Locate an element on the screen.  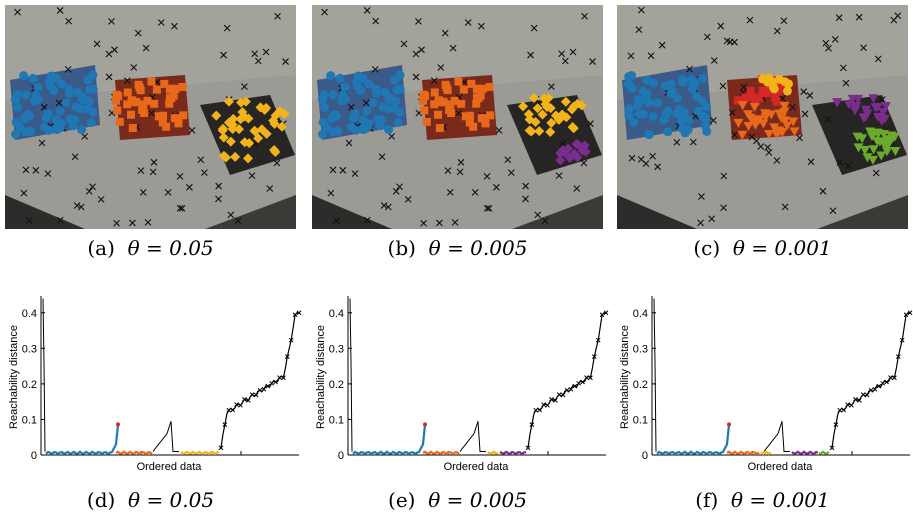
caption-c-theta: θ = 0.001 is located at coordinates (782, 248).